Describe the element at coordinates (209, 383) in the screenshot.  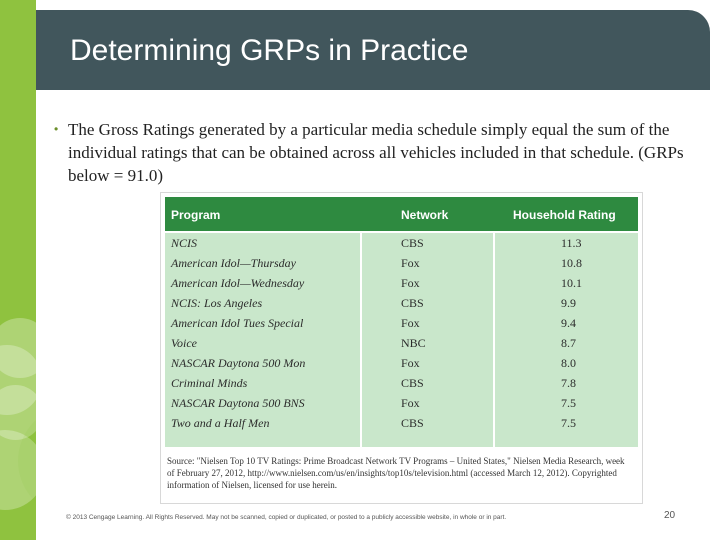
I see `cell-program: Criminal Minds` at that location.